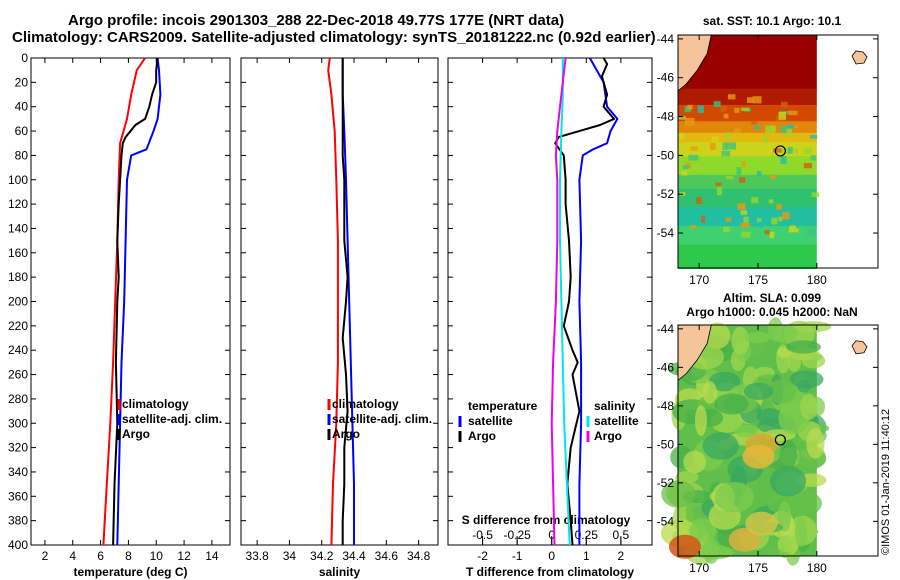  I want to click on depth-tick-label: 180, so click(18, 277).